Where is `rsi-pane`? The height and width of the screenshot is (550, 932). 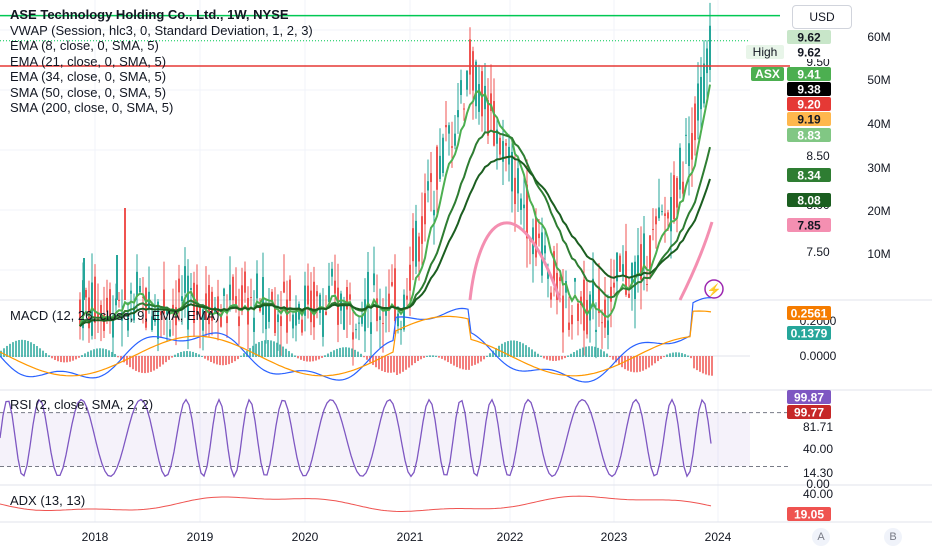
rsi-pane is located at coordinates (395, 438).